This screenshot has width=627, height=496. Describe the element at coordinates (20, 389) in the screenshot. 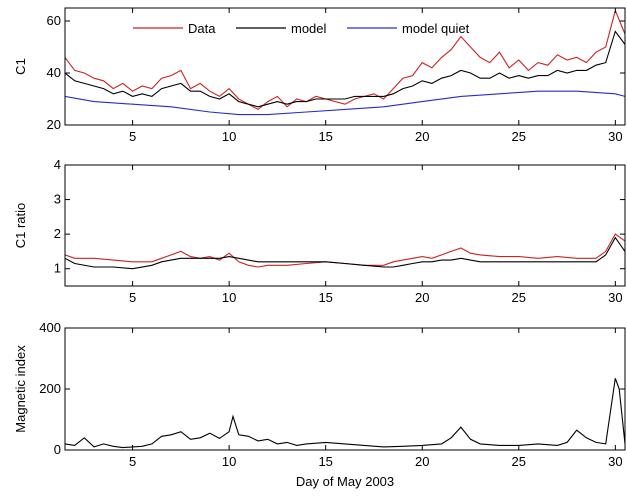

I see `y-axis-label: Magnetic index` at that location.